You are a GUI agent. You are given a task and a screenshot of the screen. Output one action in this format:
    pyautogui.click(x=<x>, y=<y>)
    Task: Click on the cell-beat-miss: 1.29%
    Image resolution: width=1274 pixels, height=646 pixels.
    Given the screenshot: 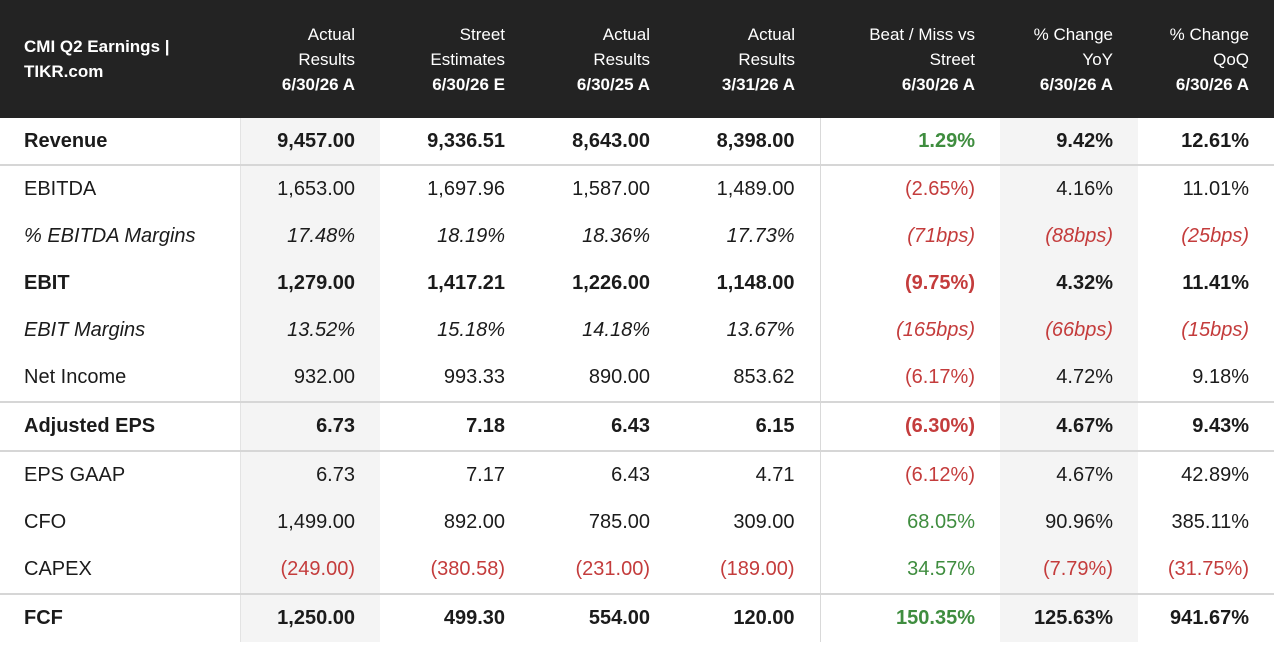 What is the action you would take?
    pyautogui.click(x=909, y=141)
    